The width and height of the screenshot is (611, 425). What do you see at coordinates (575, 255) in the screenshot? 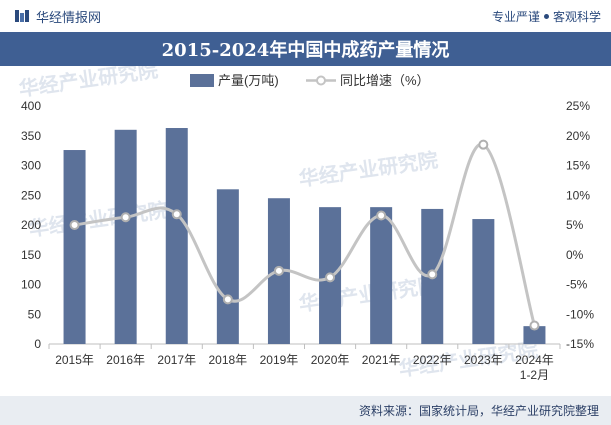
I see `right-axis-tick-label: 0%` at bounding box center [575, 255].